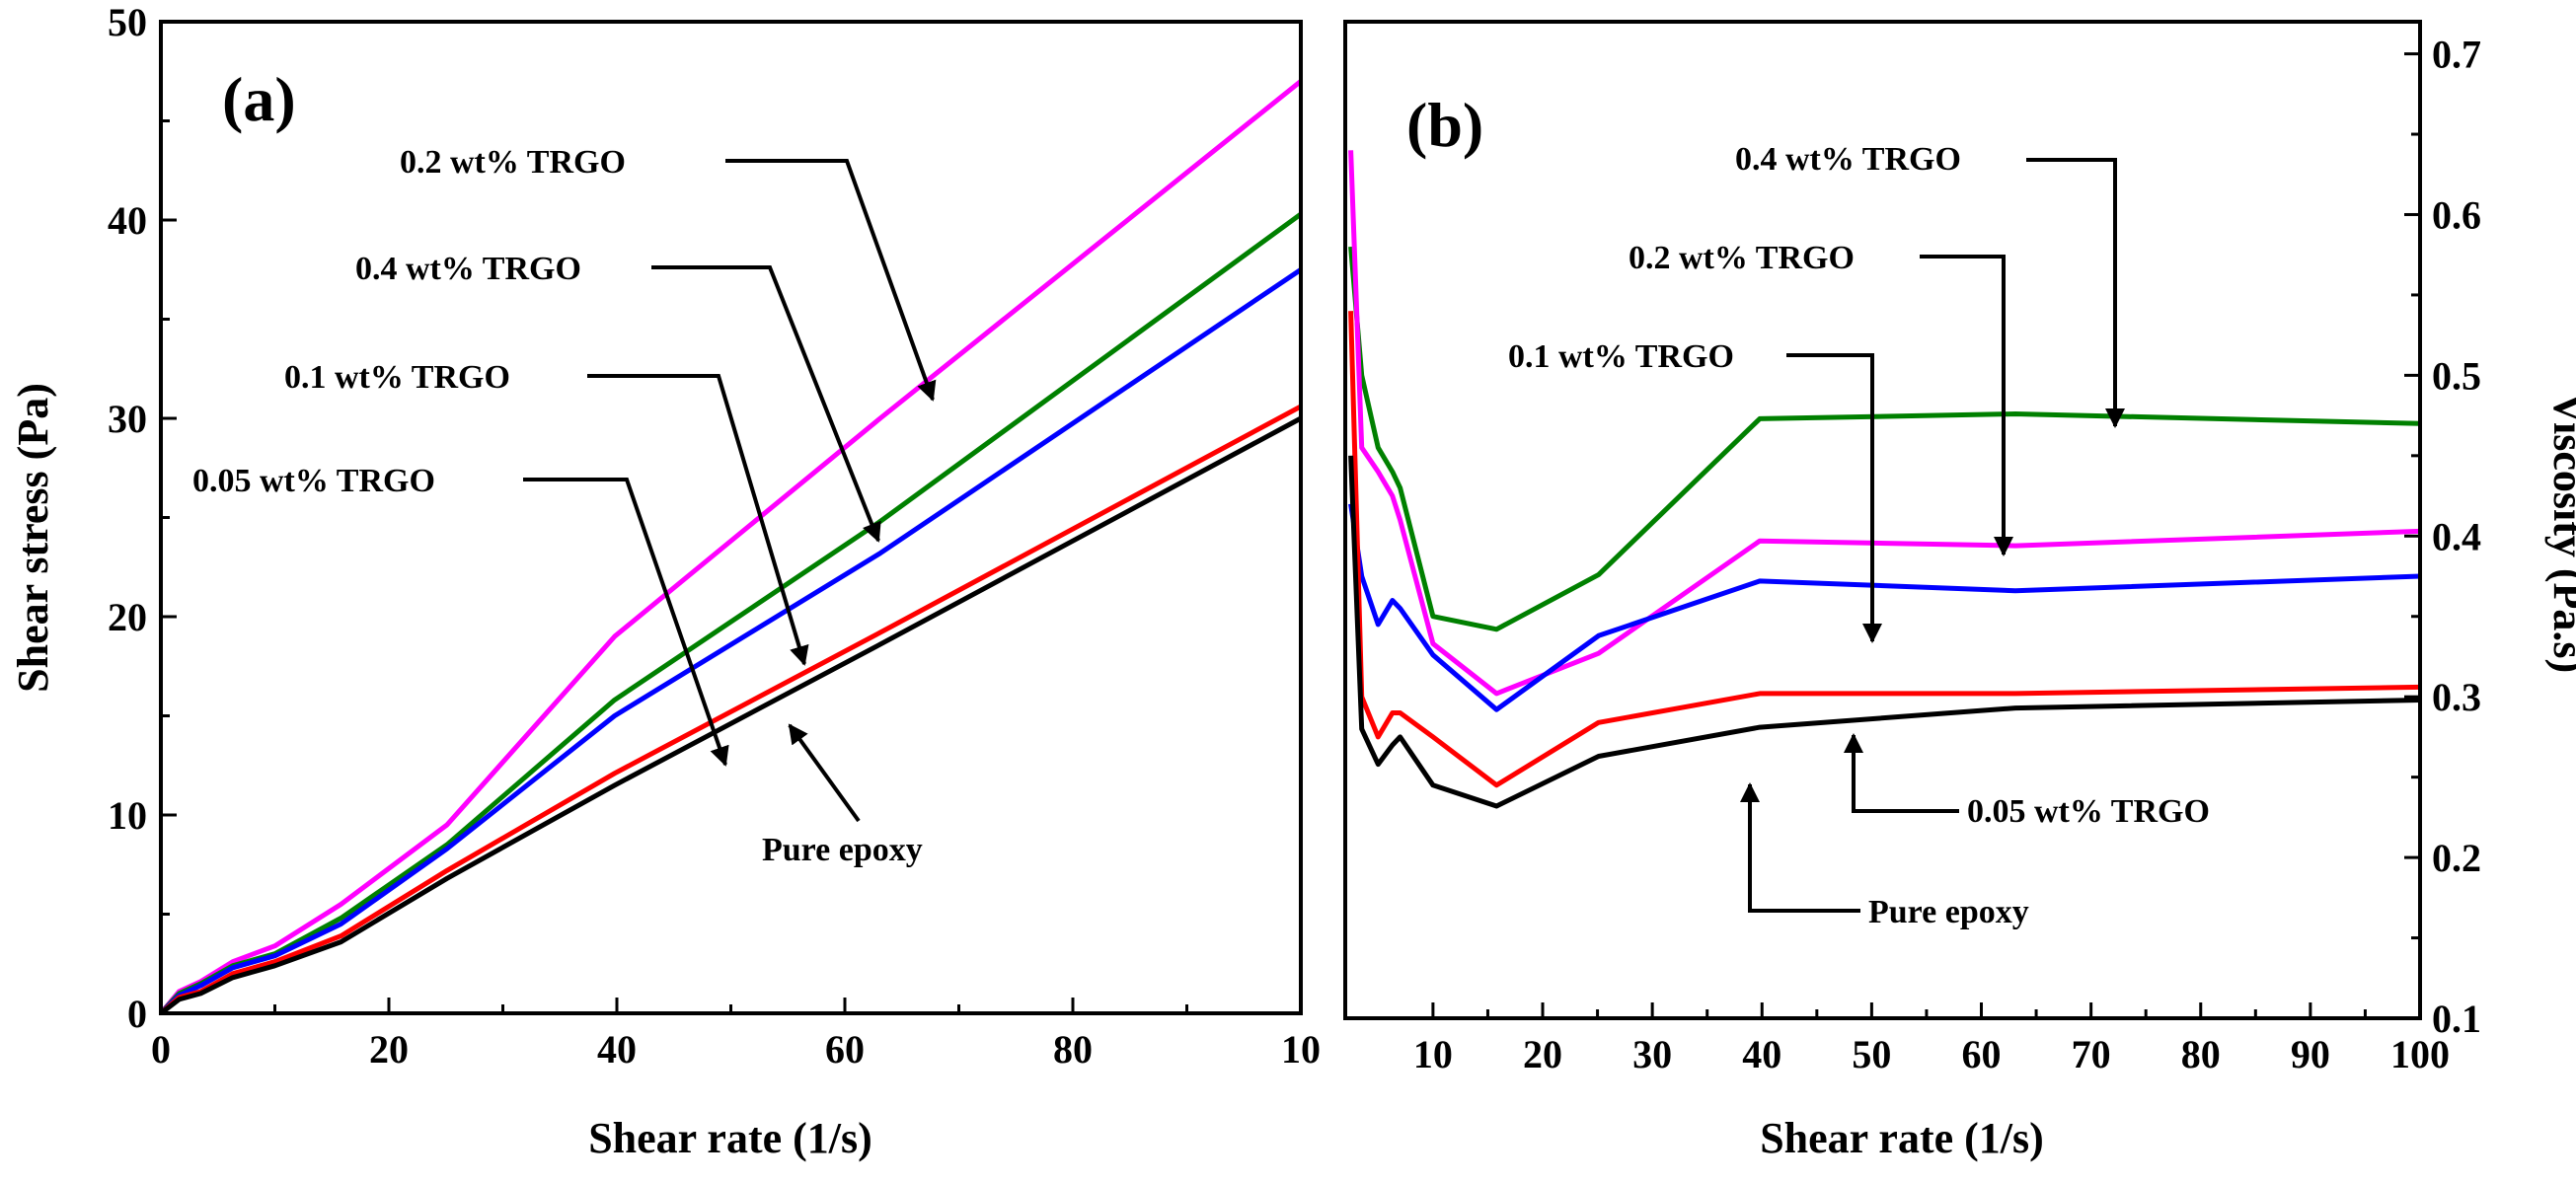  Describe the element at coordinates (513, 163) in the screenshot. I see `panel-a-annotation: 0.2 wt% TRGO` at that location.